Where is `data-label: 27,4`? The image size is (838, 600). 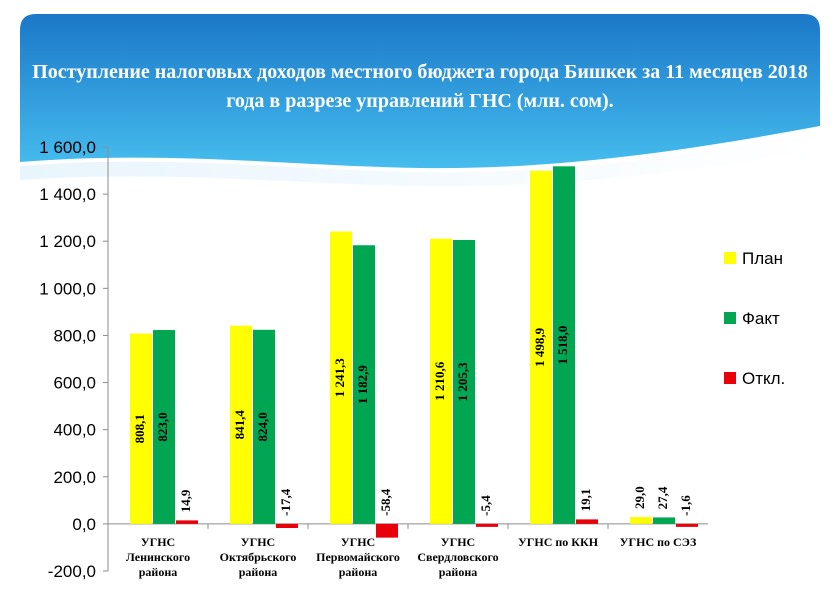 data-label: 27,4 is located at coordinates (662, 497).